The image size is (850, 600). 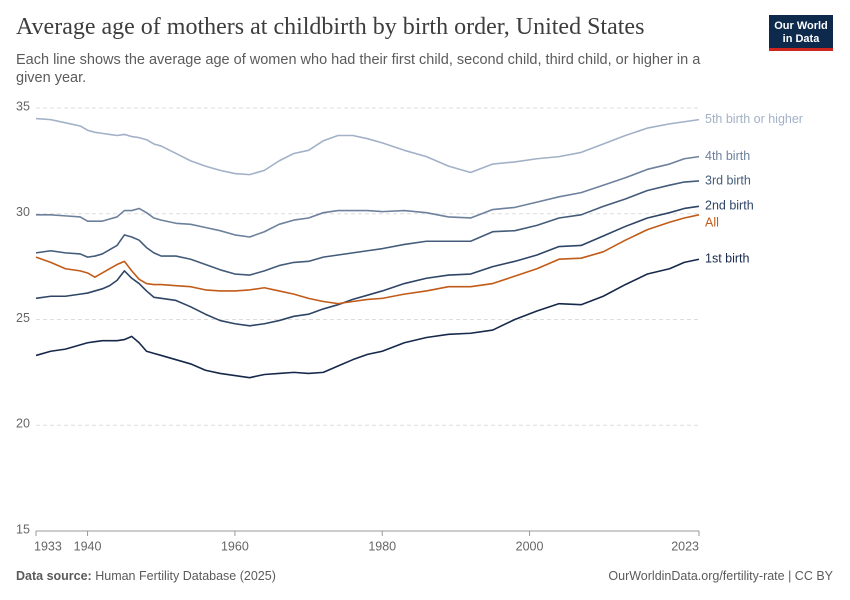 What do you see at coordinates (88, 546) in the screenshot?
I see `x-tick-label: 1940` at bounding box center [88, 546].